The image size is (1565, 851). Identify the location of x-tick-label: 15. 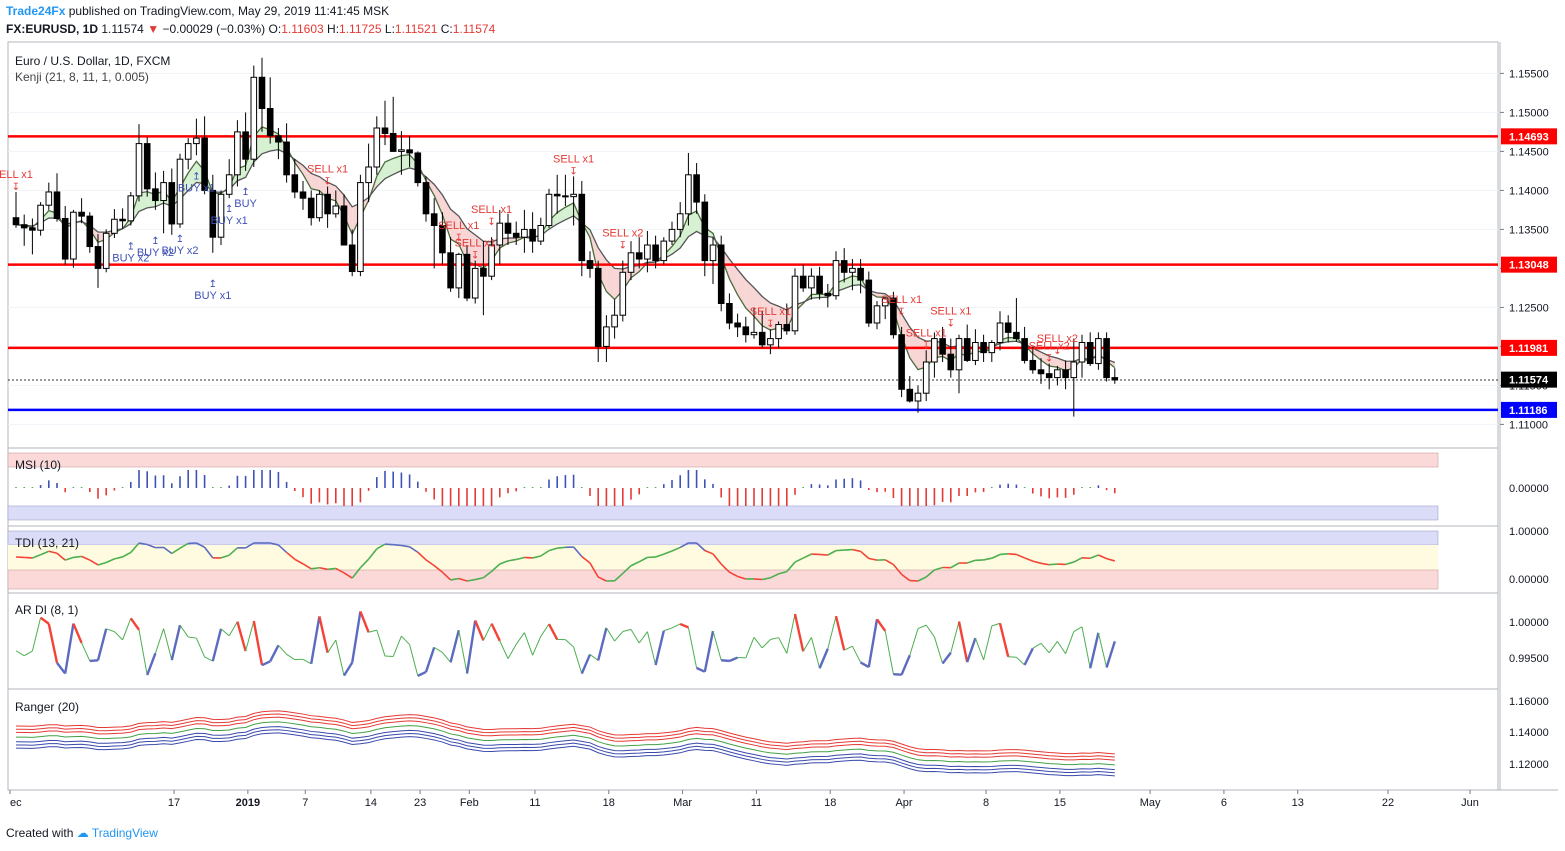
(1060, 803).